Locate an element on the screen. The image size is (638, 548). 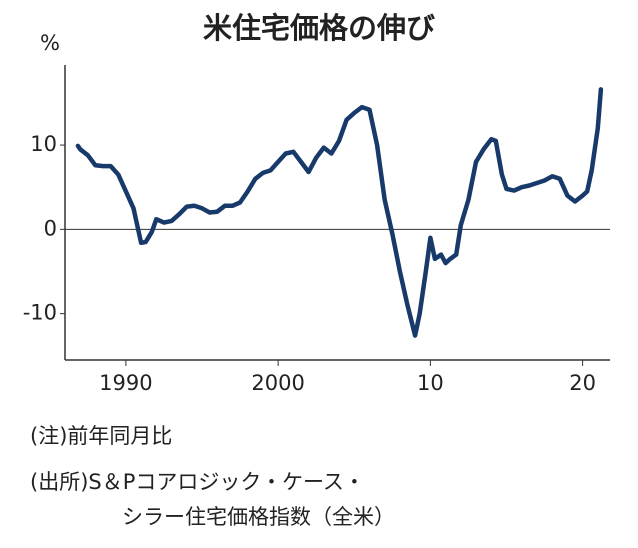
note: (注)前年同月比 is located at coordinates (101, 436).